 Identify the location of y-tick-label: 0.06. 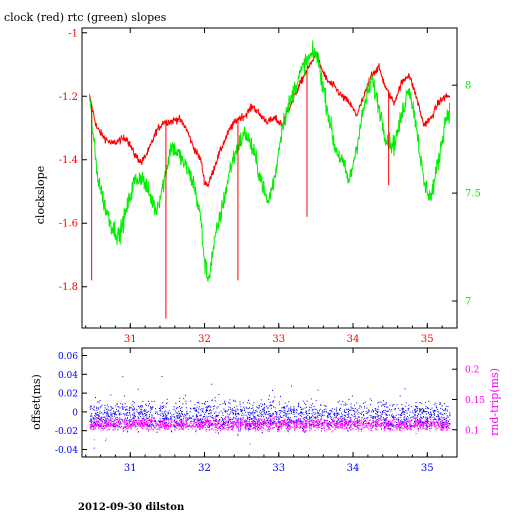
(68, 357).